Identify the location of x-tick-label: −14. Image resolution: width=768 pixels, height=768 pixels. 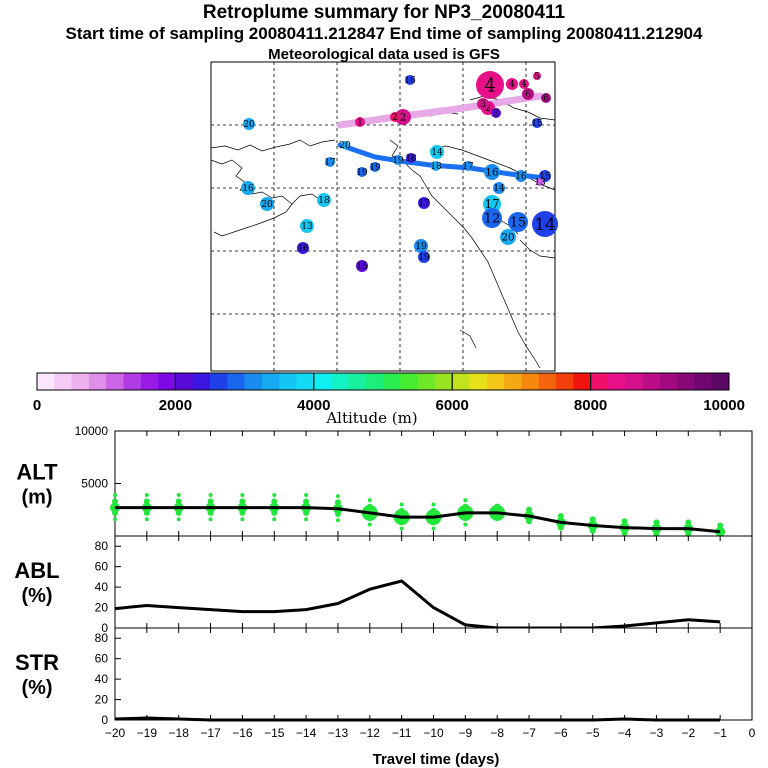
(306, 733).